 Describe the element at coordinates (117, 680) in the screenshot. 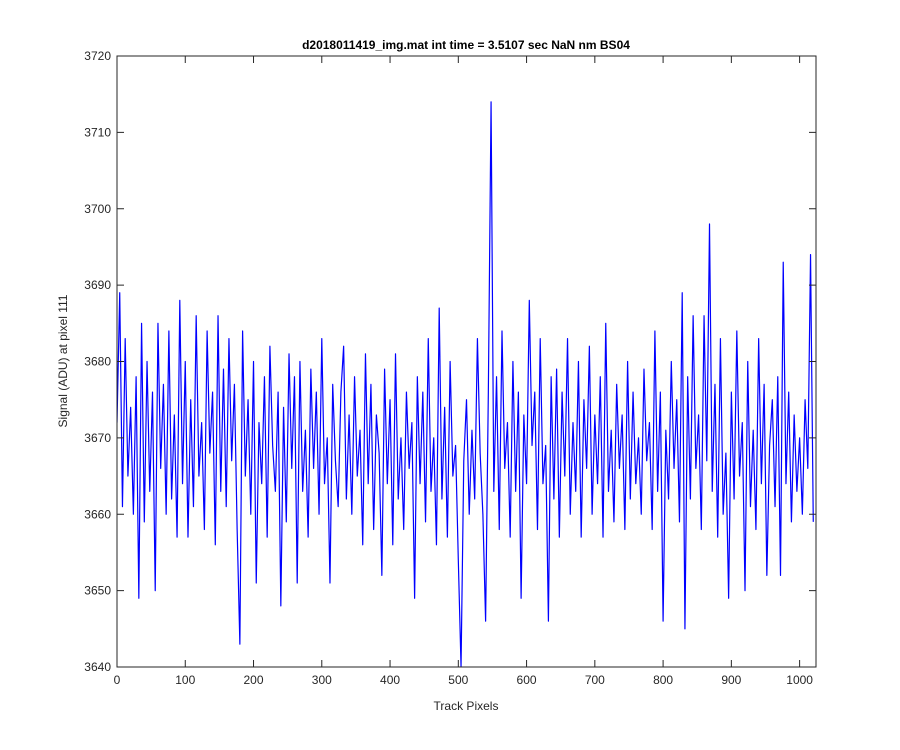

I see `x-tick-label: 0` at that location.